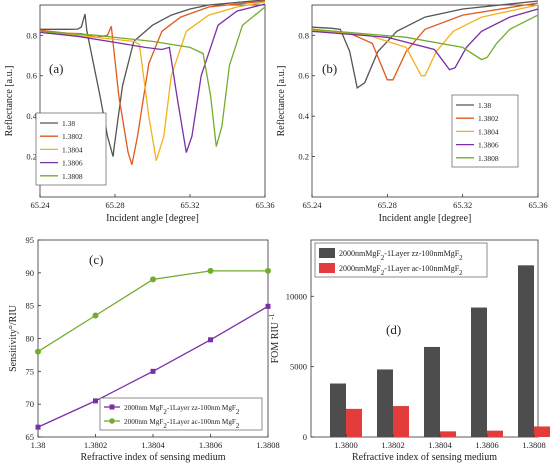 The image size is (550, 464). I want to click on legend-swatch, so click(327, 253).